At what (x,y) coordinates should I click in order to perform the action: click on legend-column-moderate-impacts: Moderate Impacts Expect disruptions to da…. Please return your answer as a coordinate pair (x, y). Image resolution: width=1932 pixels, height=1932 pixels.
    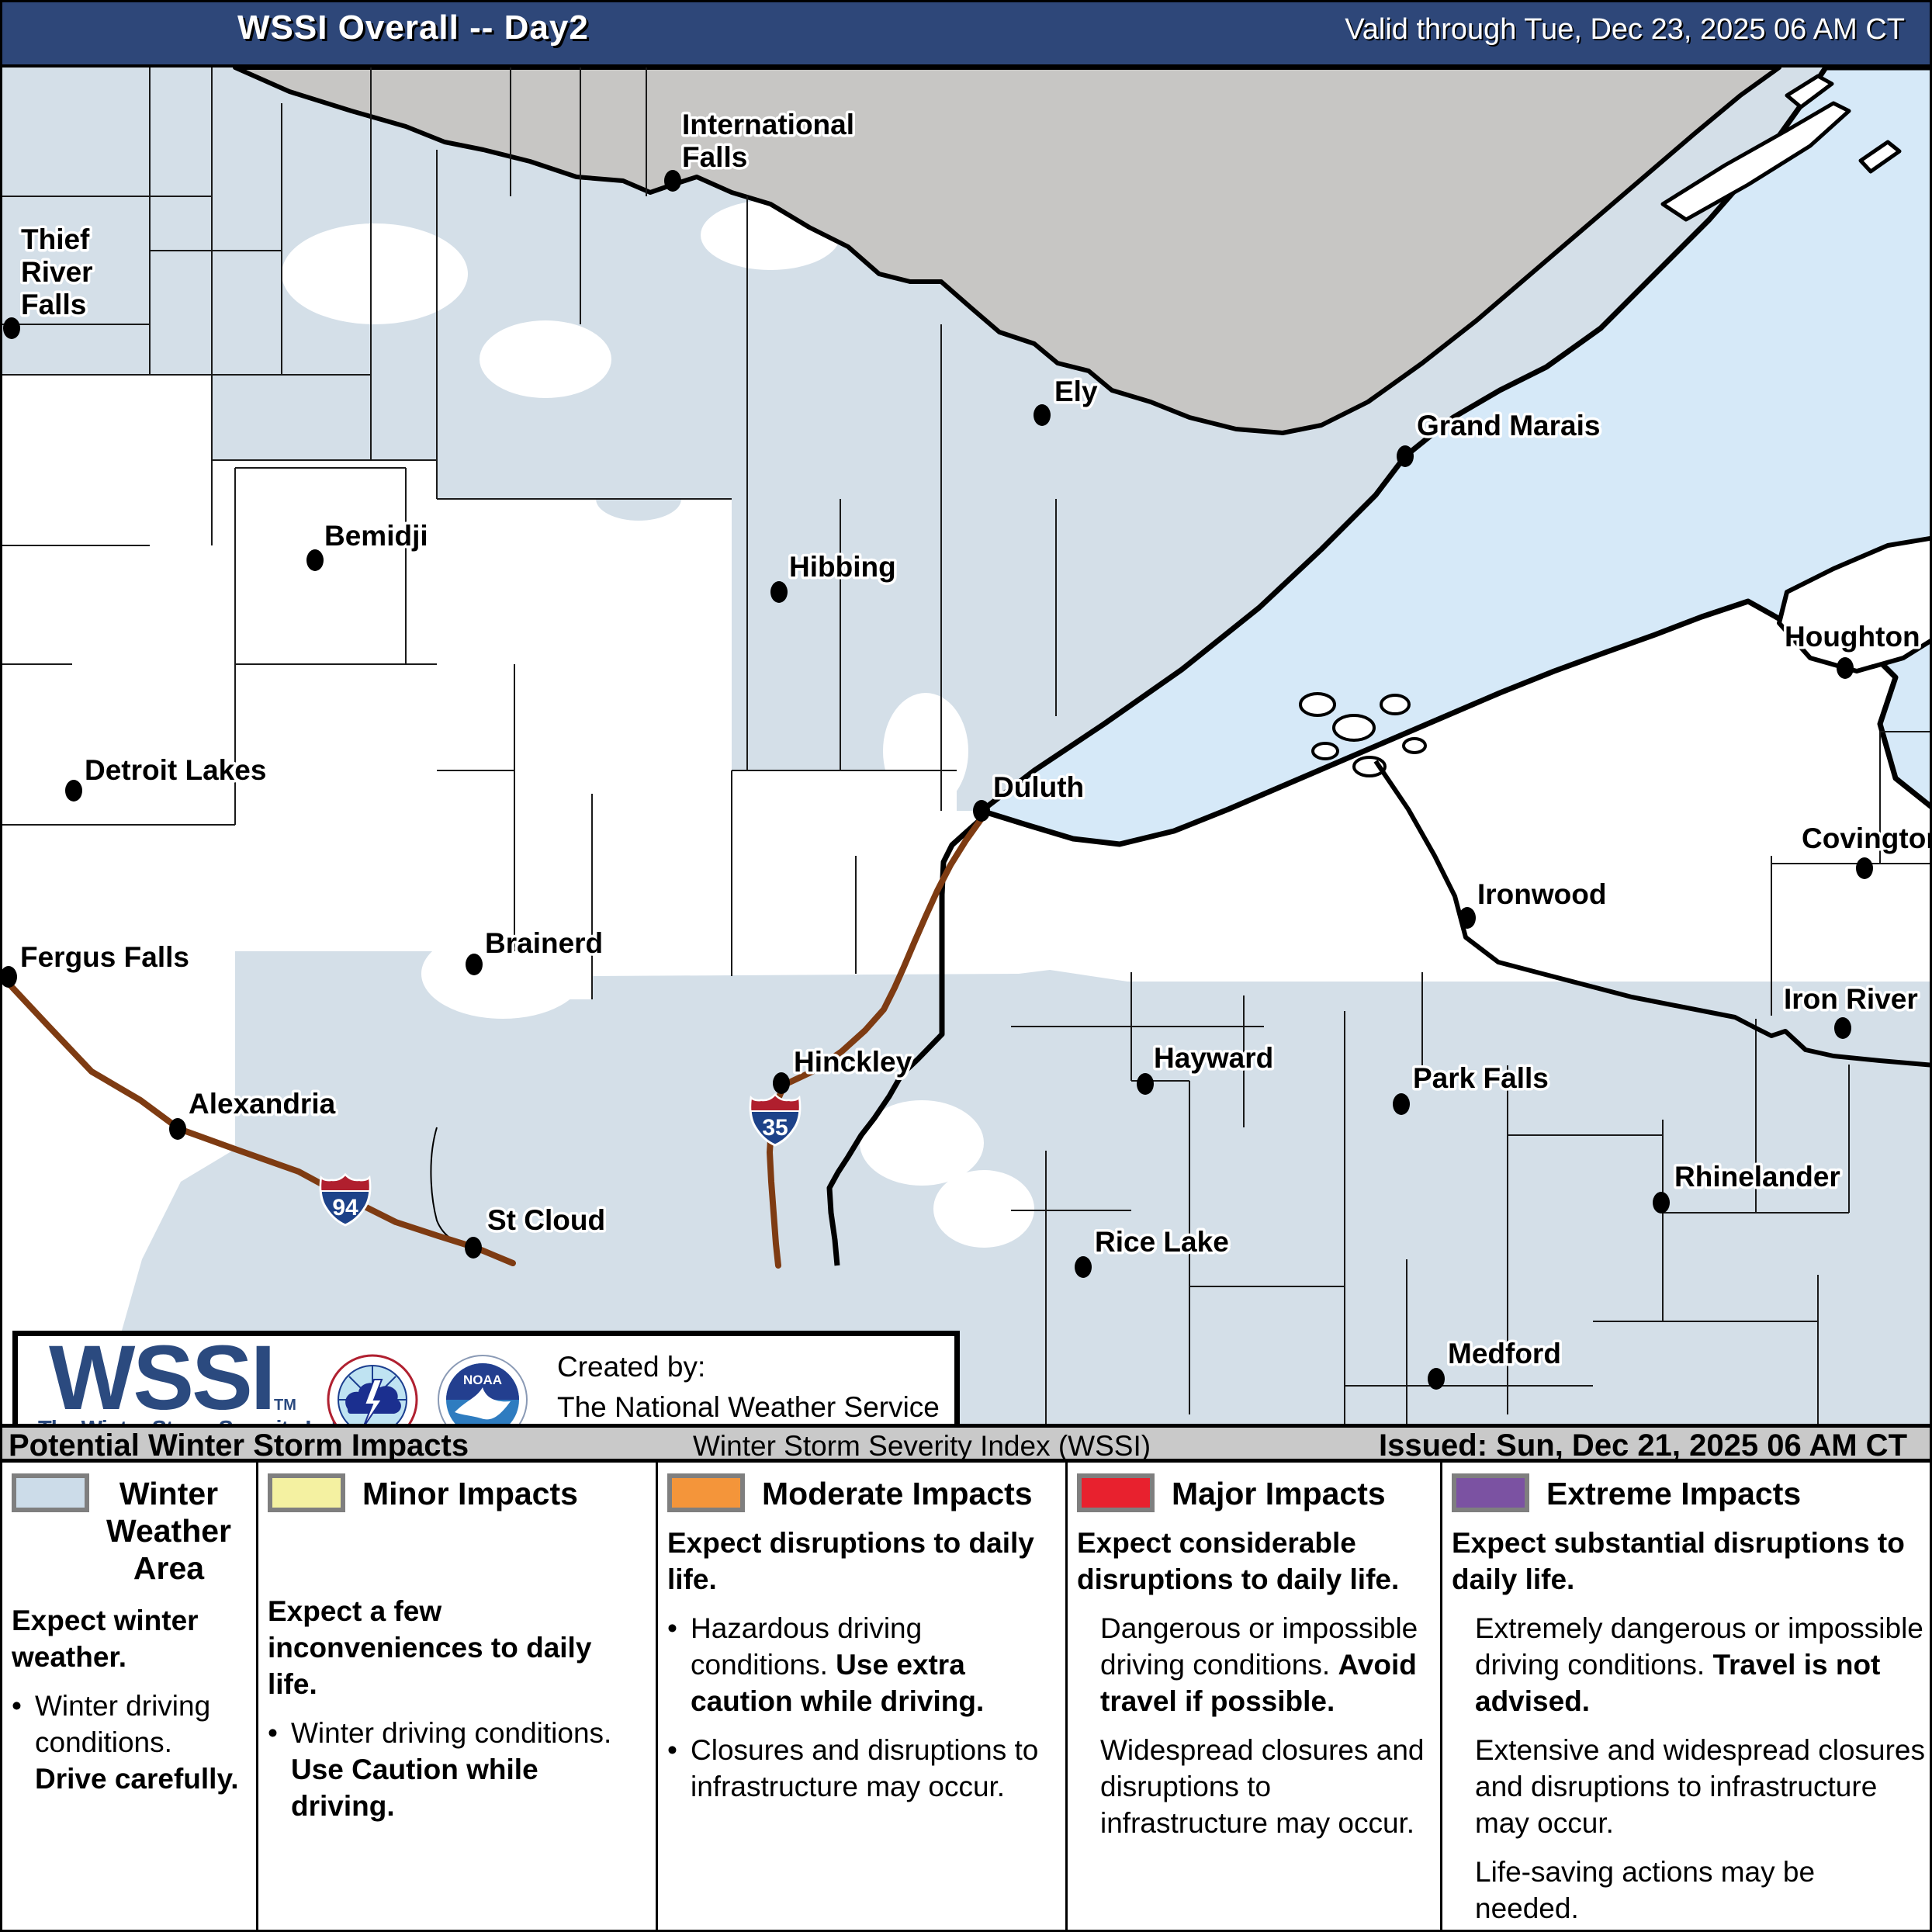
    Looking at the image, I should click on (863, 1696).